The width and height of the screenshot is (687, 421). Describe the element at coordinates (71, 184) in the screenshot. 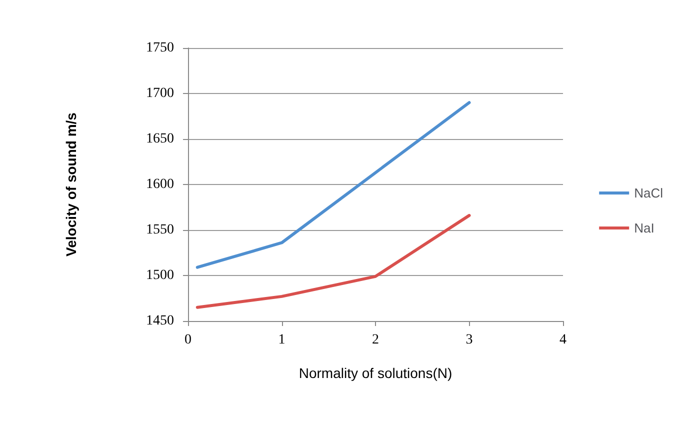

I see `y-axis-title: Velocity of sound m/s` at that location.